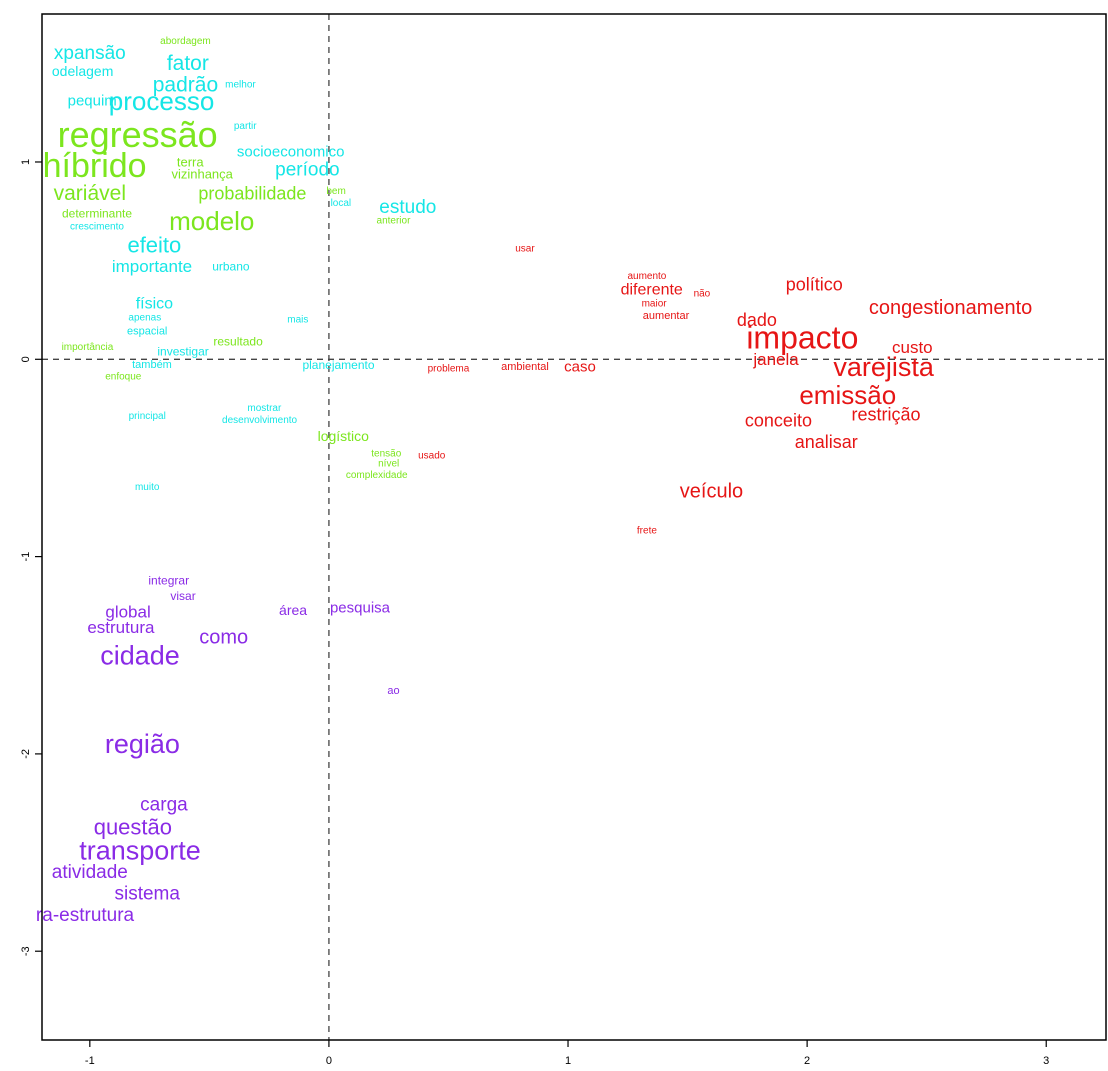 The image size is (1108, 1071). Describe the element at coordinates (912, 347) in the screenshot. I see `word-label: custo` at that location.